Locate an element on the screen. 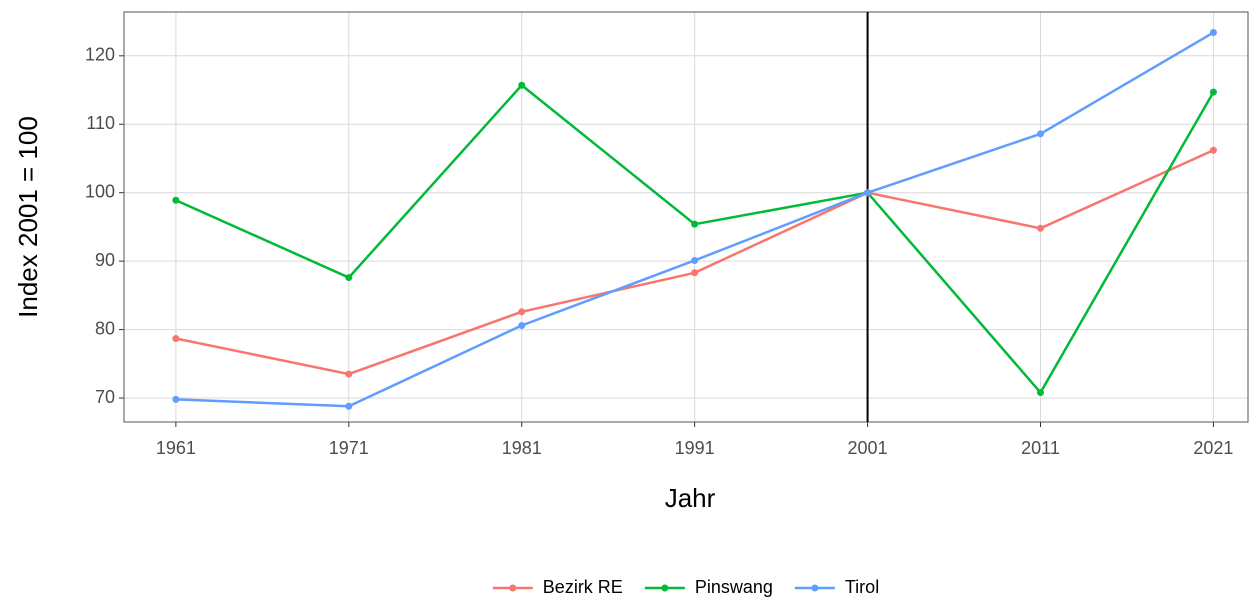 This screenshot has height=603, width=1255. x-tick-label: 1961 is located at coordinates (176, 448).